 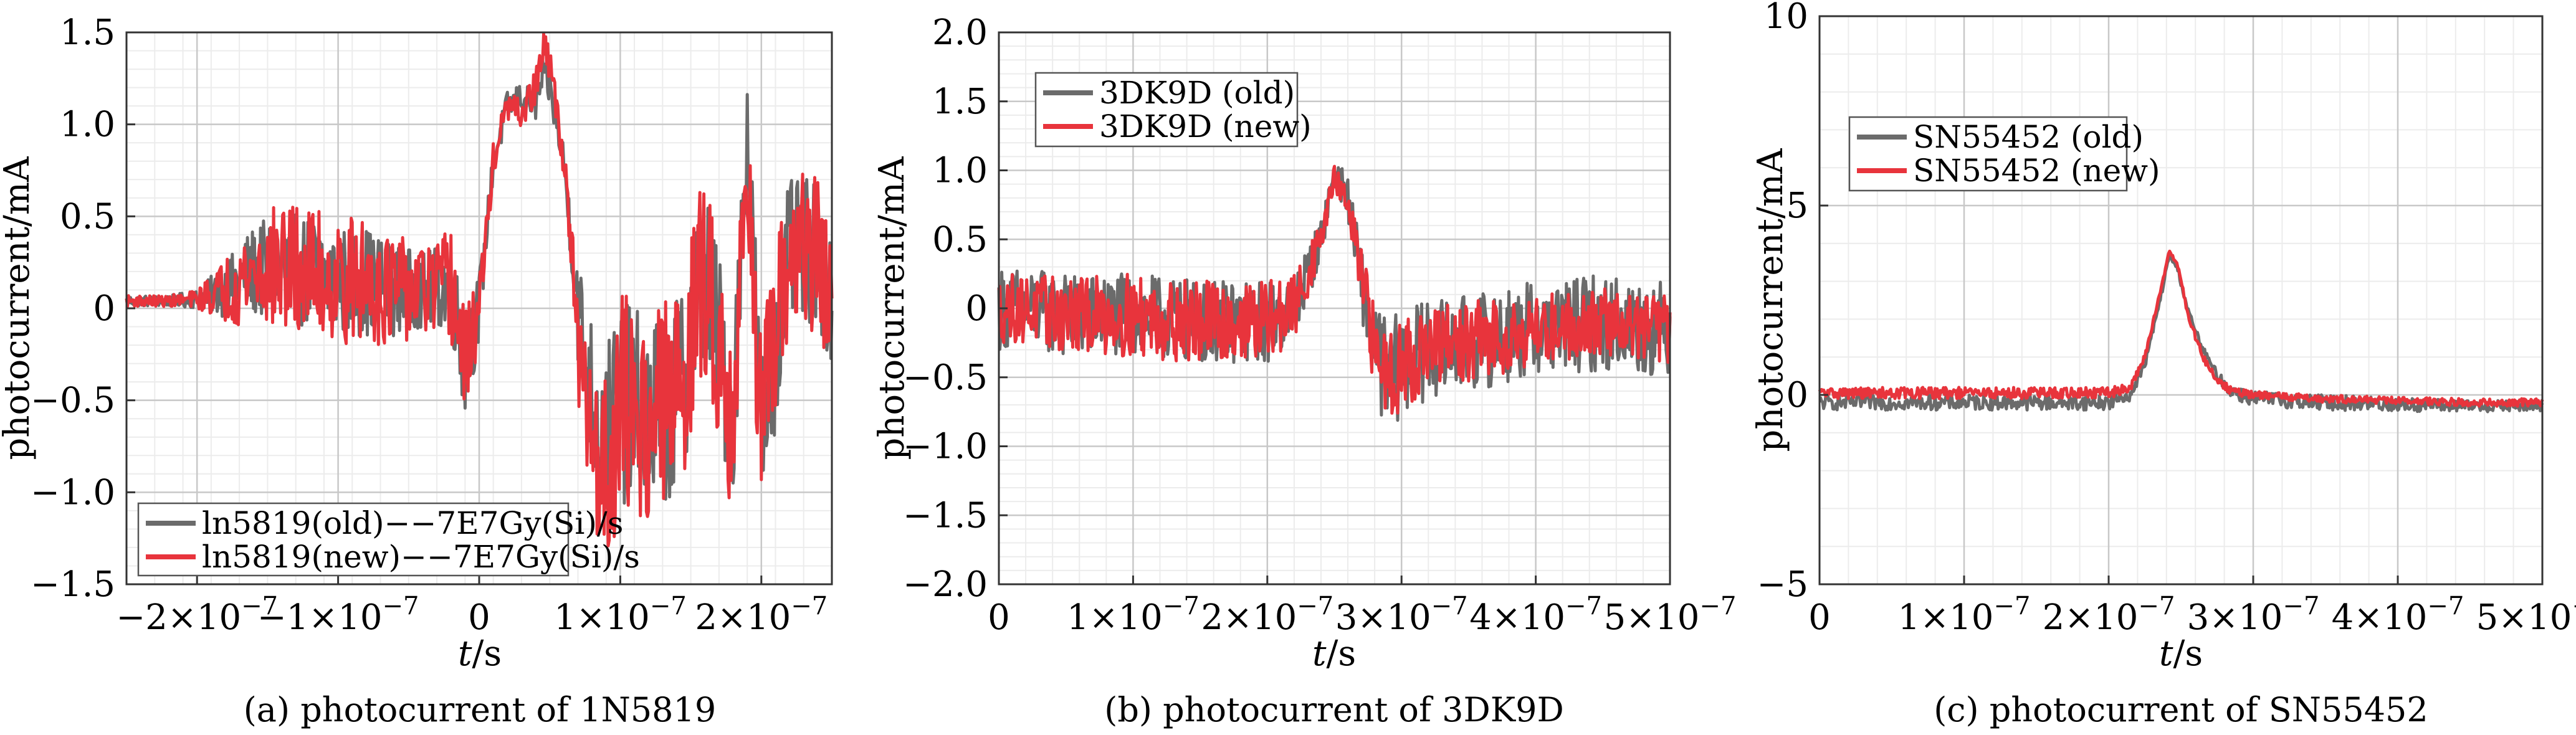 What do you see at coordinates (1197, 93) in the screenshot?
I see `legend-entry: 3DK9D (old)` at bounding box center [1197, 93].